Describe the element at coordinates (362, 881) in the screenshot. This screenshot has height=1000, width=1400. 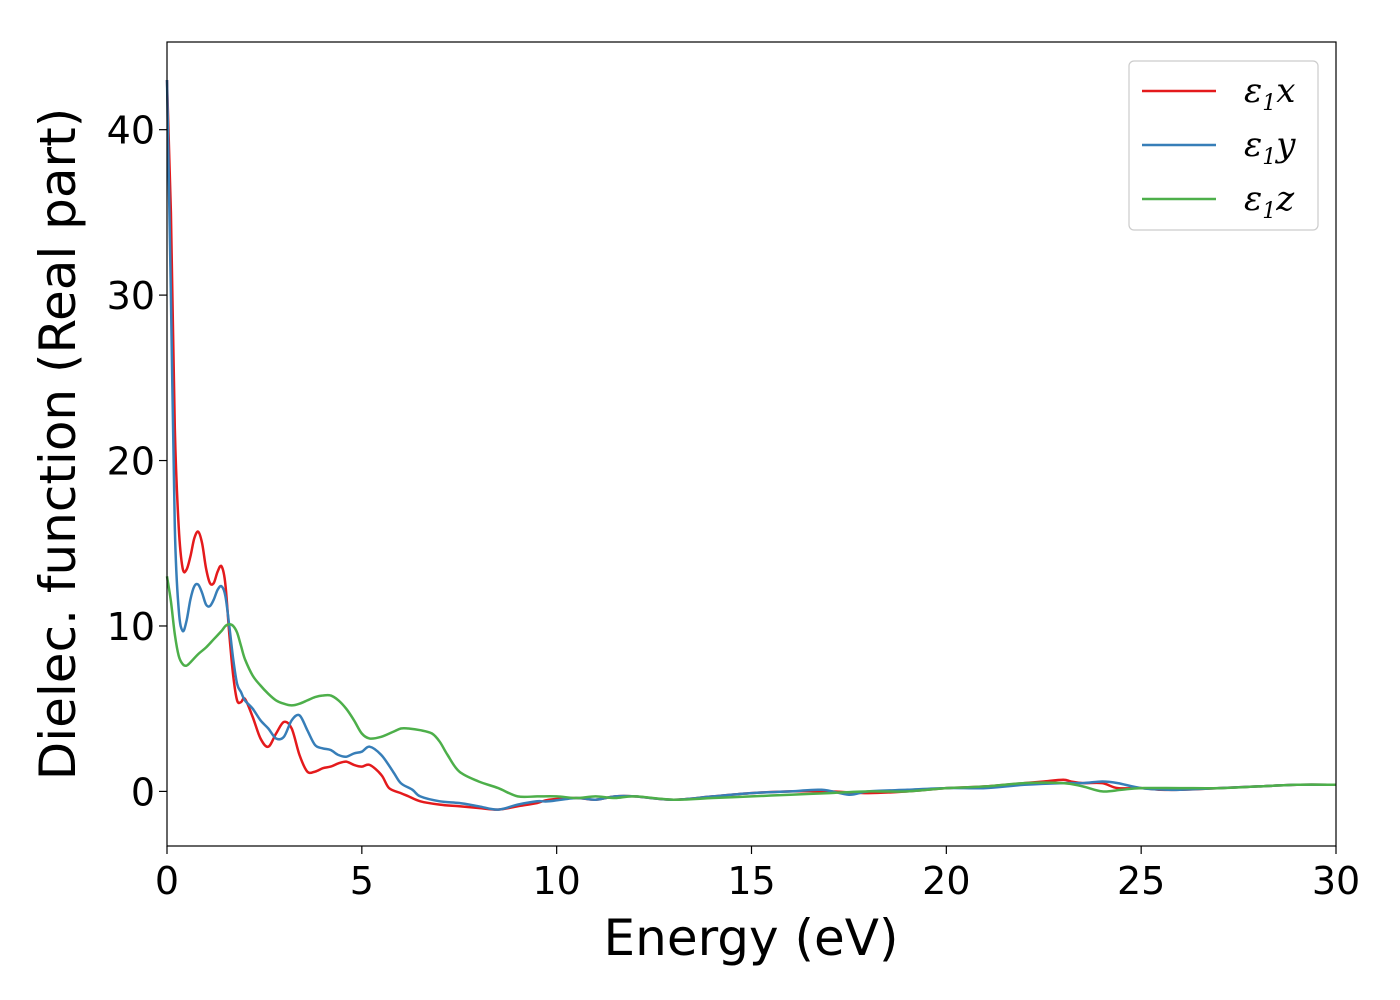
I see `x-tick-label: 5` at that location.